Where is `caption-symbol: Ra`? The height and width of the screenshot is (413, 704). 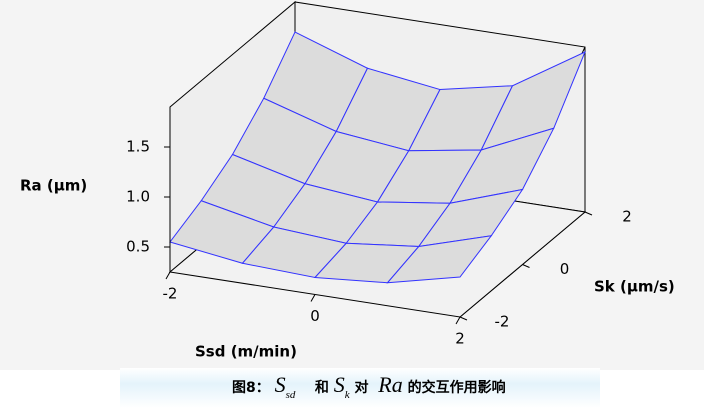
caption-symbol: Ra is located at coordinates (390, 384).